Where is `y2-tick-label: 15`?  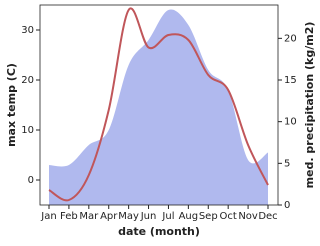
y2-tick-label: 15 is located at coordinates (290, 80).